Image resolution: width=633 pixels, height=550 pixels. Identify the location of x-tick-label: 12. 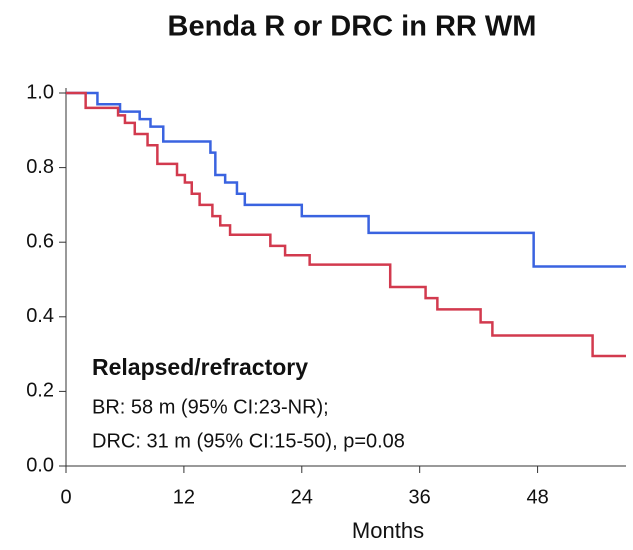
(184, 497).